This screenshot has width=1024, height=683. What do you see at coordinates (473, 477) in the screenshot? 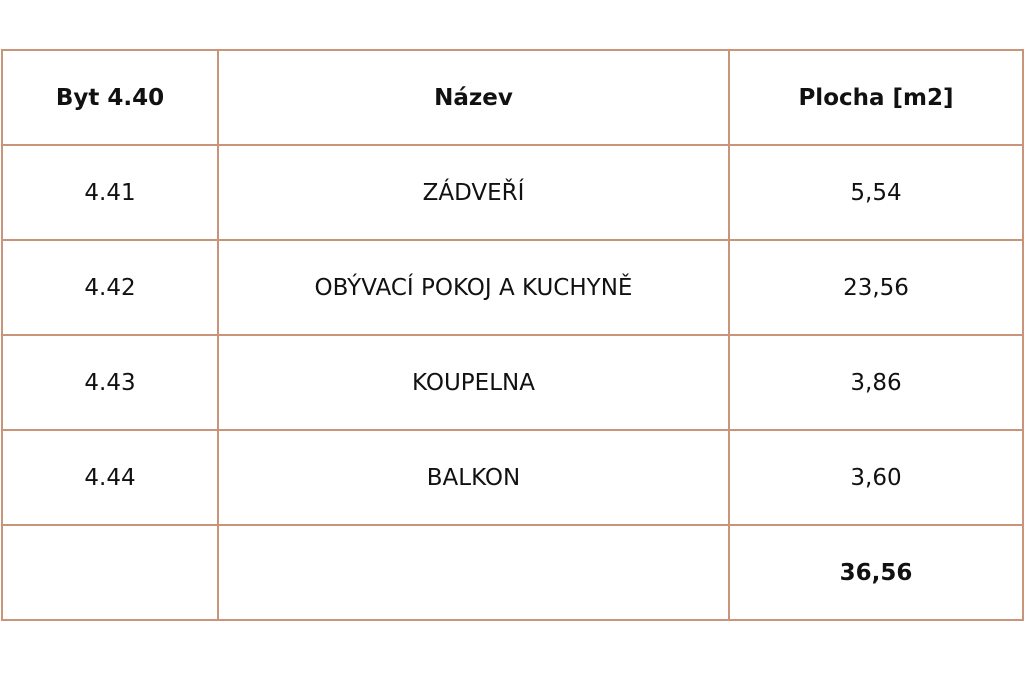
I see `room-name: BALKON` at bounding box center [473, 477].